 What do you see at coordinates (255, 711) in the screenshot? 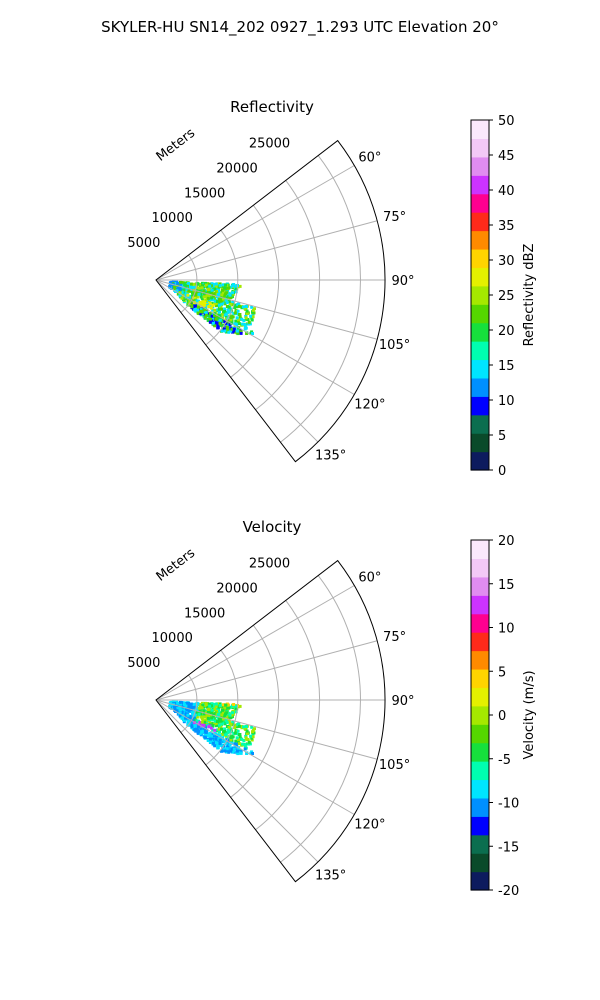
I see `range-ring` at bounding box center [255, 711].